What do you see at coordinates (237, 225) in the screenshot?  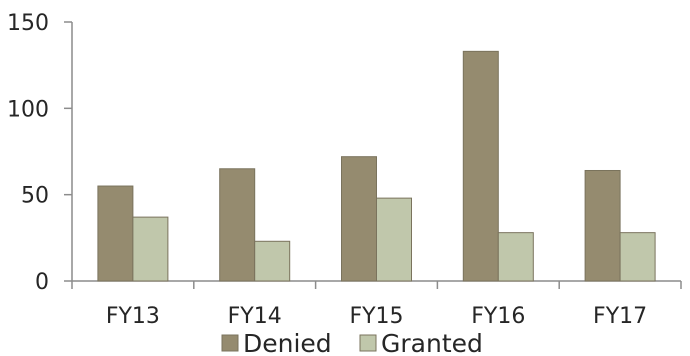 I see `bar-denied-fy14` at bounding box center [237, 225].